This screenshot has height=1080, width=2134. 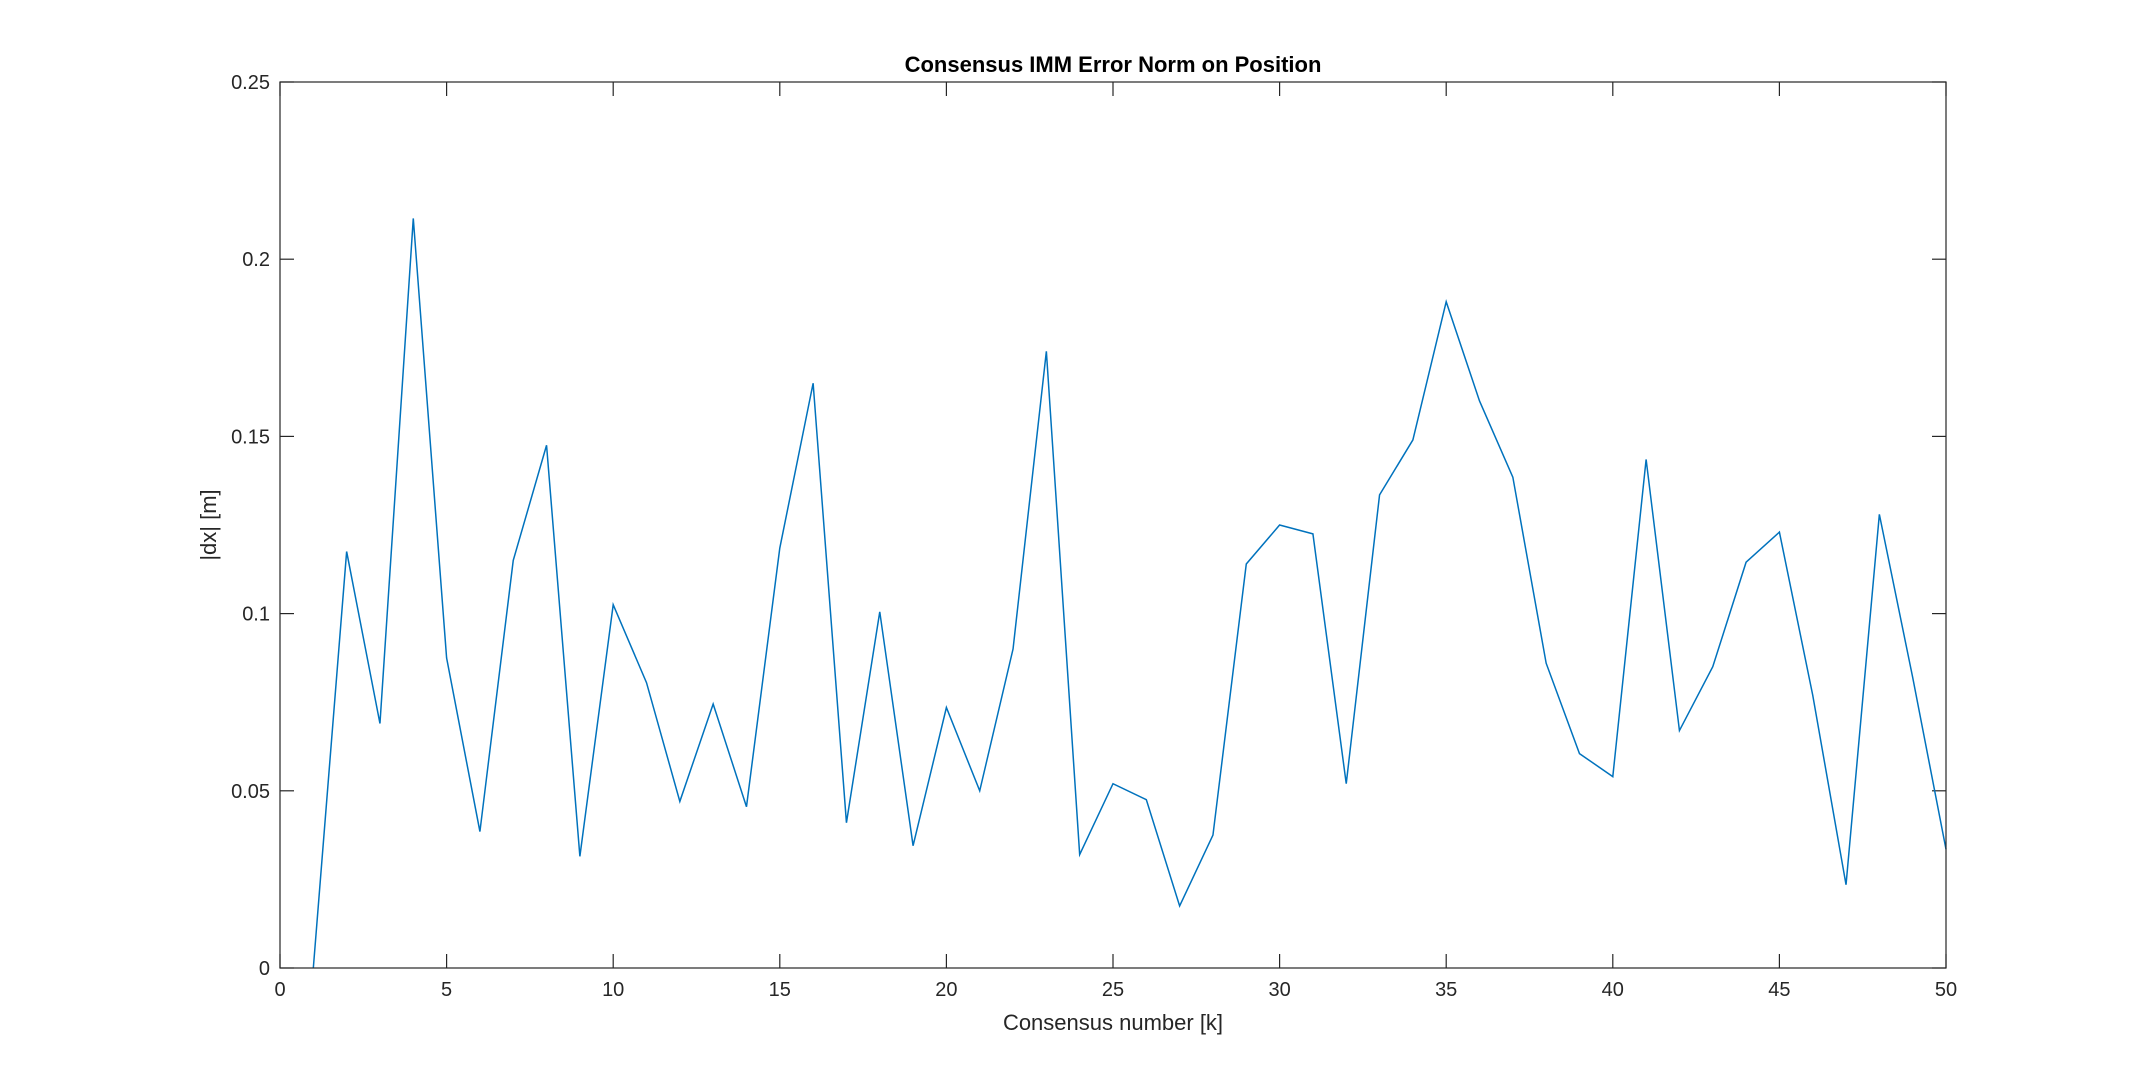 What do you see at coordinates (250, 83) in the screenshot?
I see `y-tick-label: 0.25` at bounding box center [250, 83].